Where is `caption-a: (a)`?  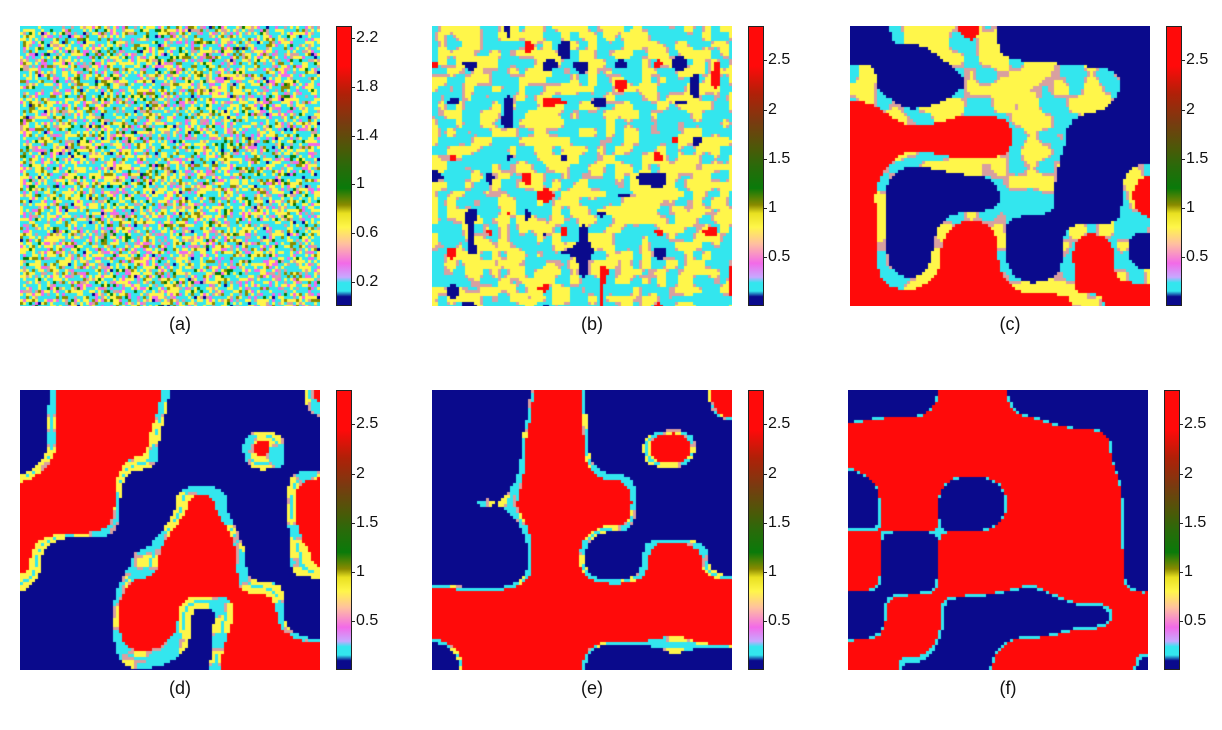
caption-a: (a) is located at coordinates (180, 324).